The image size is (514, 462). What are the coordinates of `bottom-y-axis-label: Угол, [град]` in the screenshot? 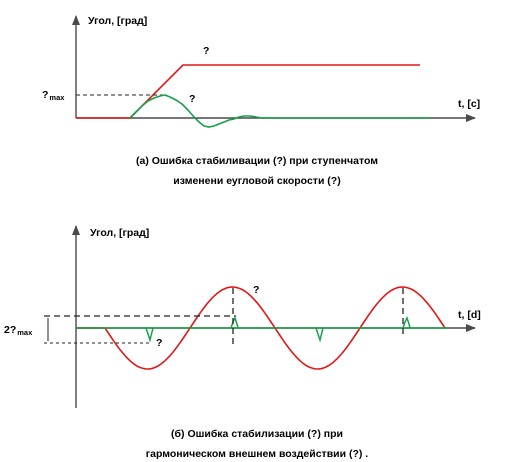 It's located at (119, 233).